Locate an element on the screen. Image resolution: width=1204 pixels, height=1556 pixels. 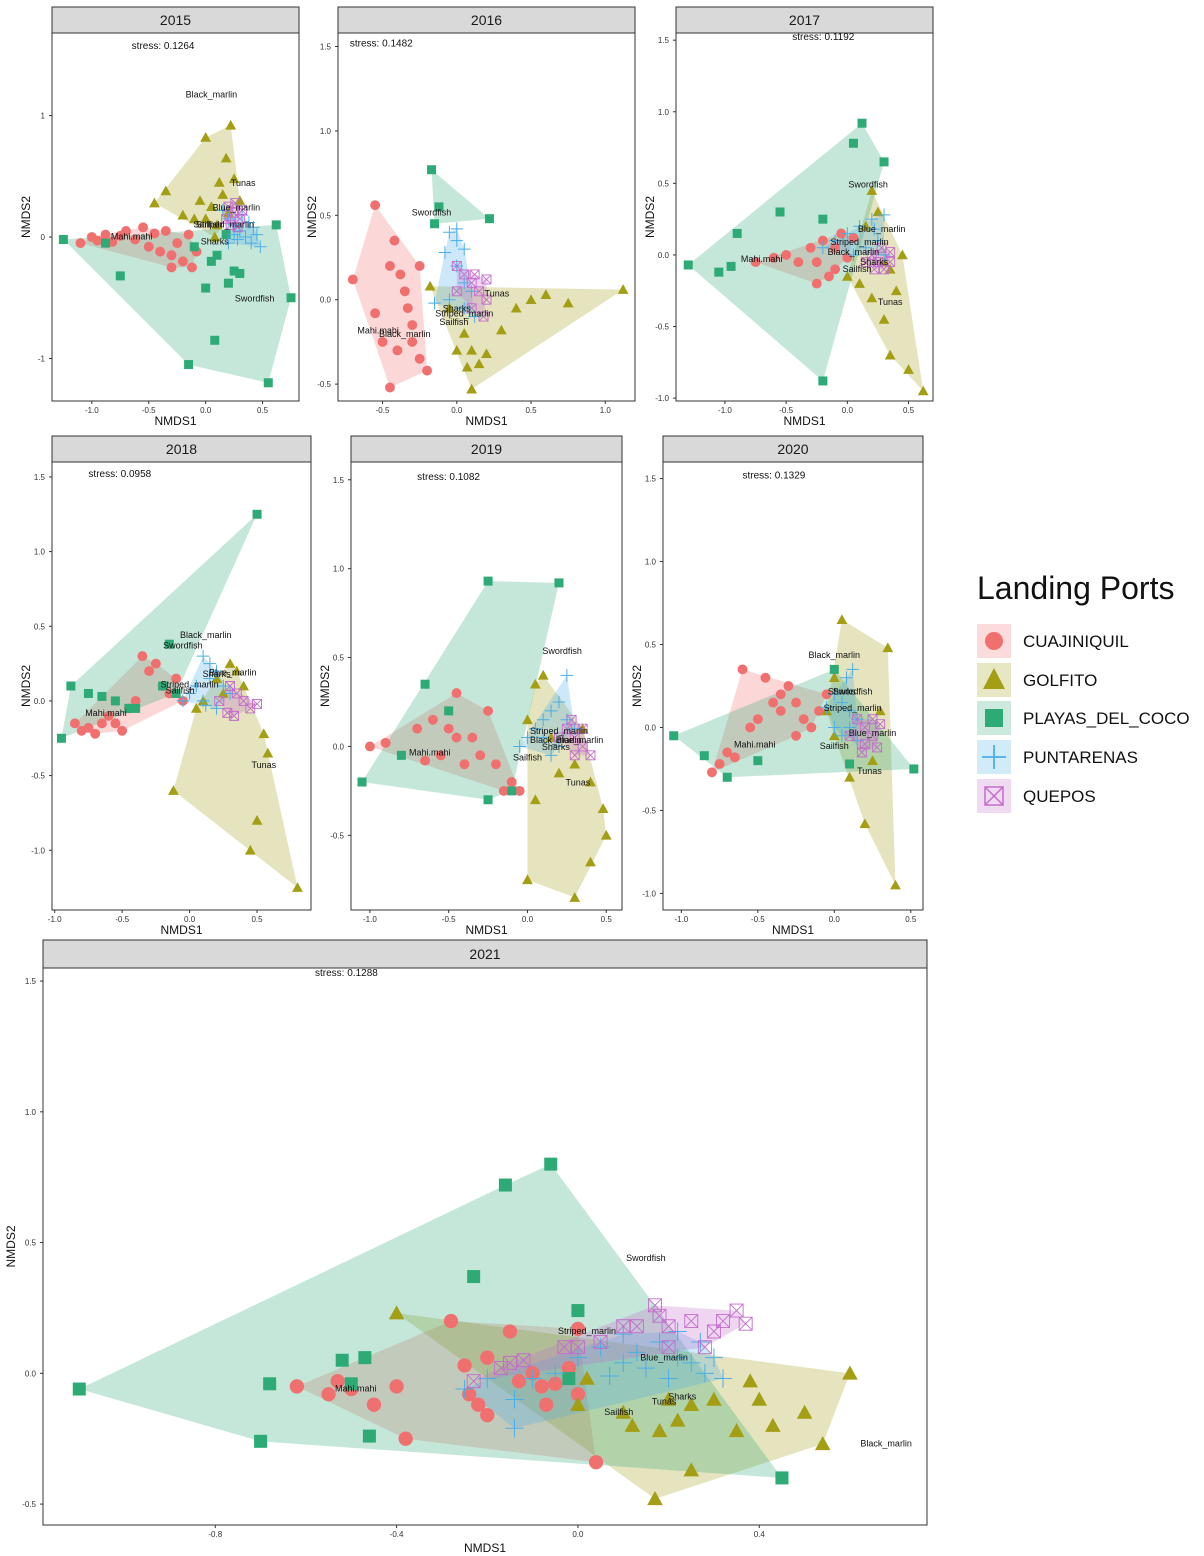
legend-label-playas-del-coco: PLAYAS_DEL_COCO is located at coordinates (1106, 718).